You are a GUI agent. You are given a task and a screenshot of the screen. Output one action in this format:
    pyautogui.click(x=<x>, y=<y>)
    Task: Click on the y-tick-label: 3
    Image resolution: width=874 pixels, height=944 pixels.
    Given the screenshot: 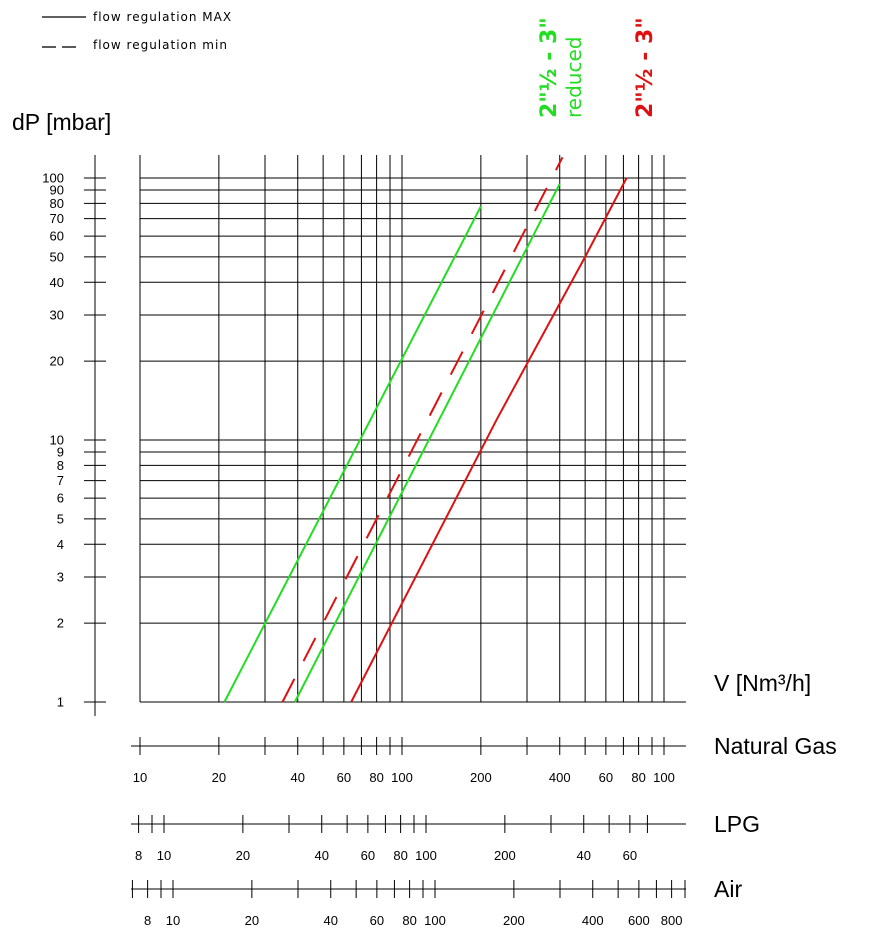 What is the action you would take?
    pyautogui.click(x=60, y=576)
    